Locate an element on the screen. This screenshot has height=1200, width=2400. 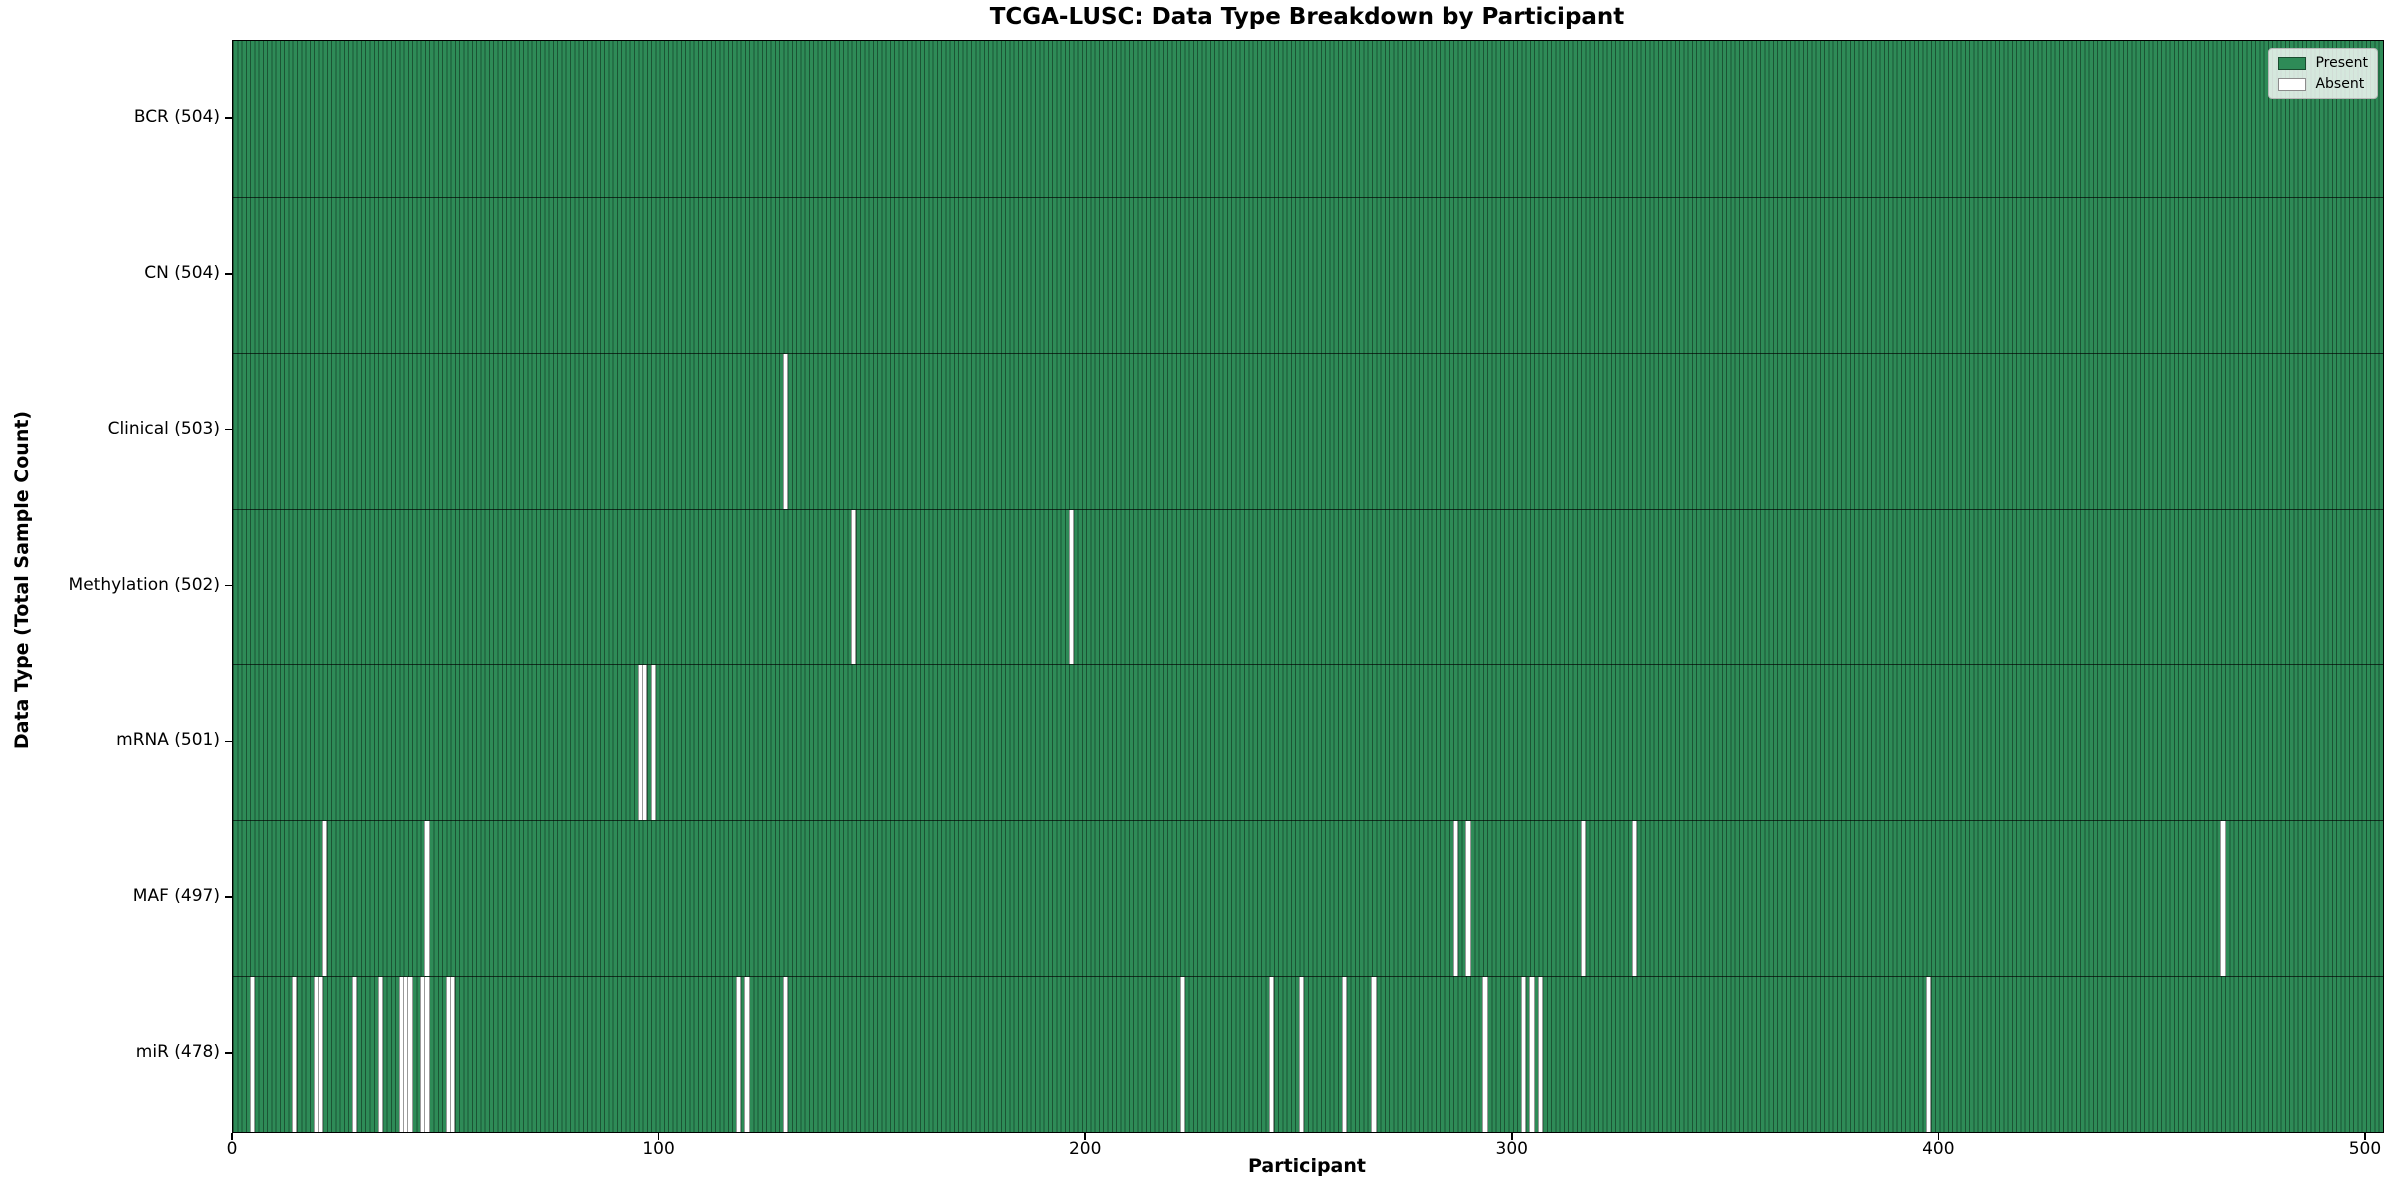
y-tick-label-CN: CN (504) is located at coordinates (182, 272).